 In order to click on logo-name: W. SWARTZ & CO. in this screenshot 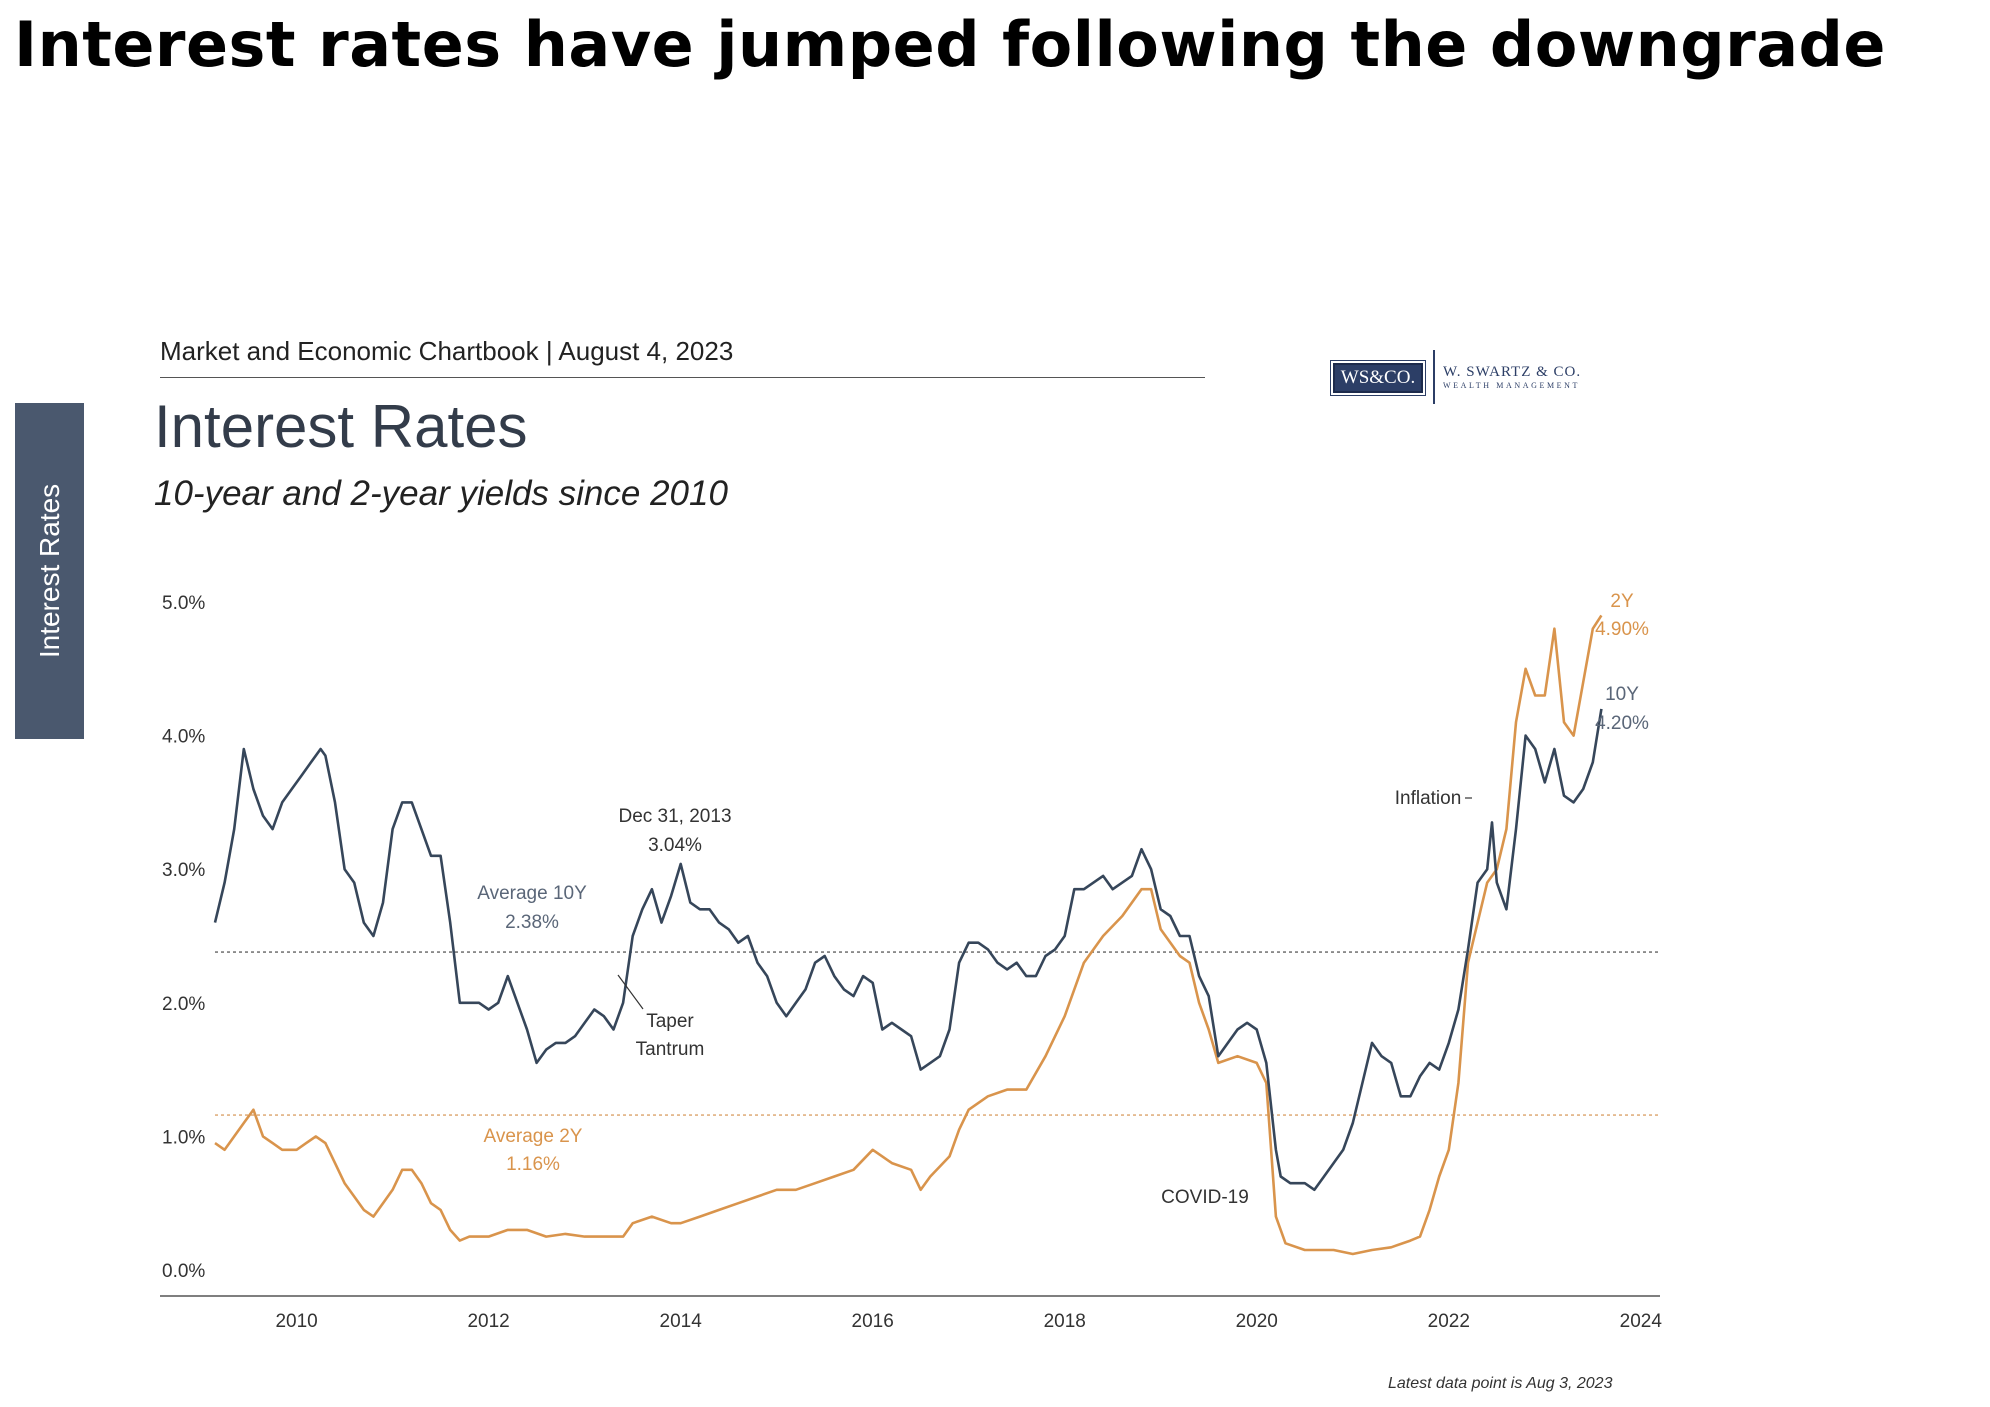, I will do `click(1512, 372)`.